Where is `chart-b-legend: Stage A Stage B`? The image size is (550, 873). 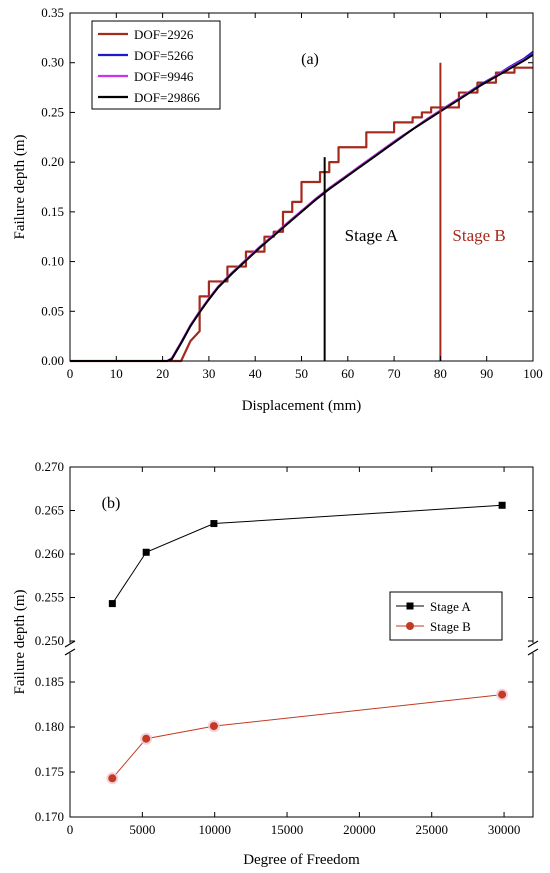
chart-b-legend: Stage A Stage B is located at coordinates (446, 616).